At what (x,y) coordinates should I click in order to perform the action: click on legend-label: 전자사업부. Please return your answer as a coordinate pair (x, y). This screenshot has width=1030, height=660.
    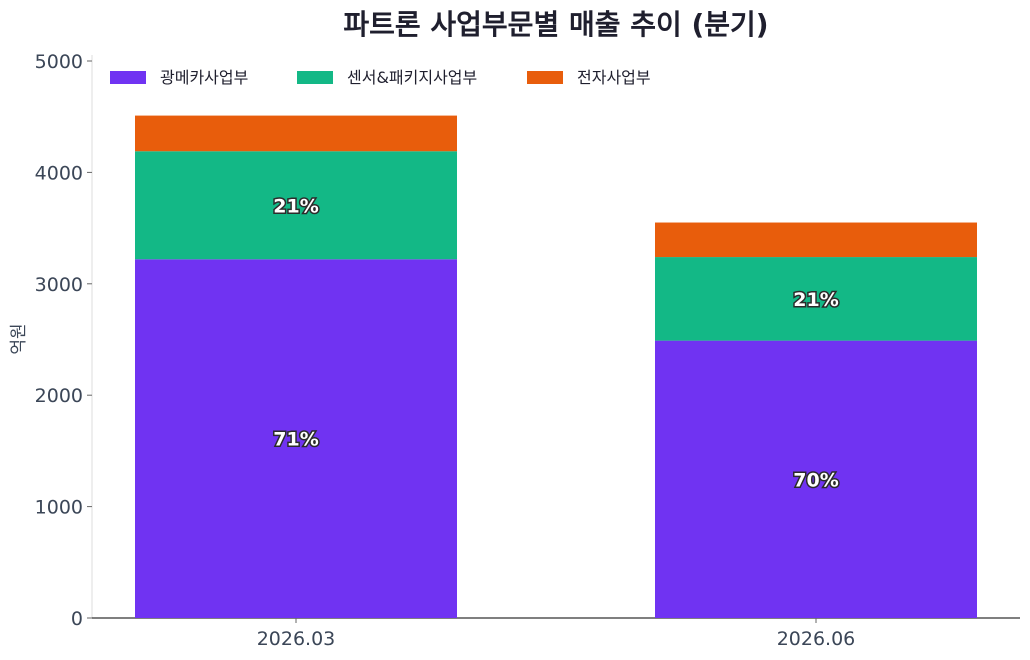
    Looking at the image, I should click on (614, 77).